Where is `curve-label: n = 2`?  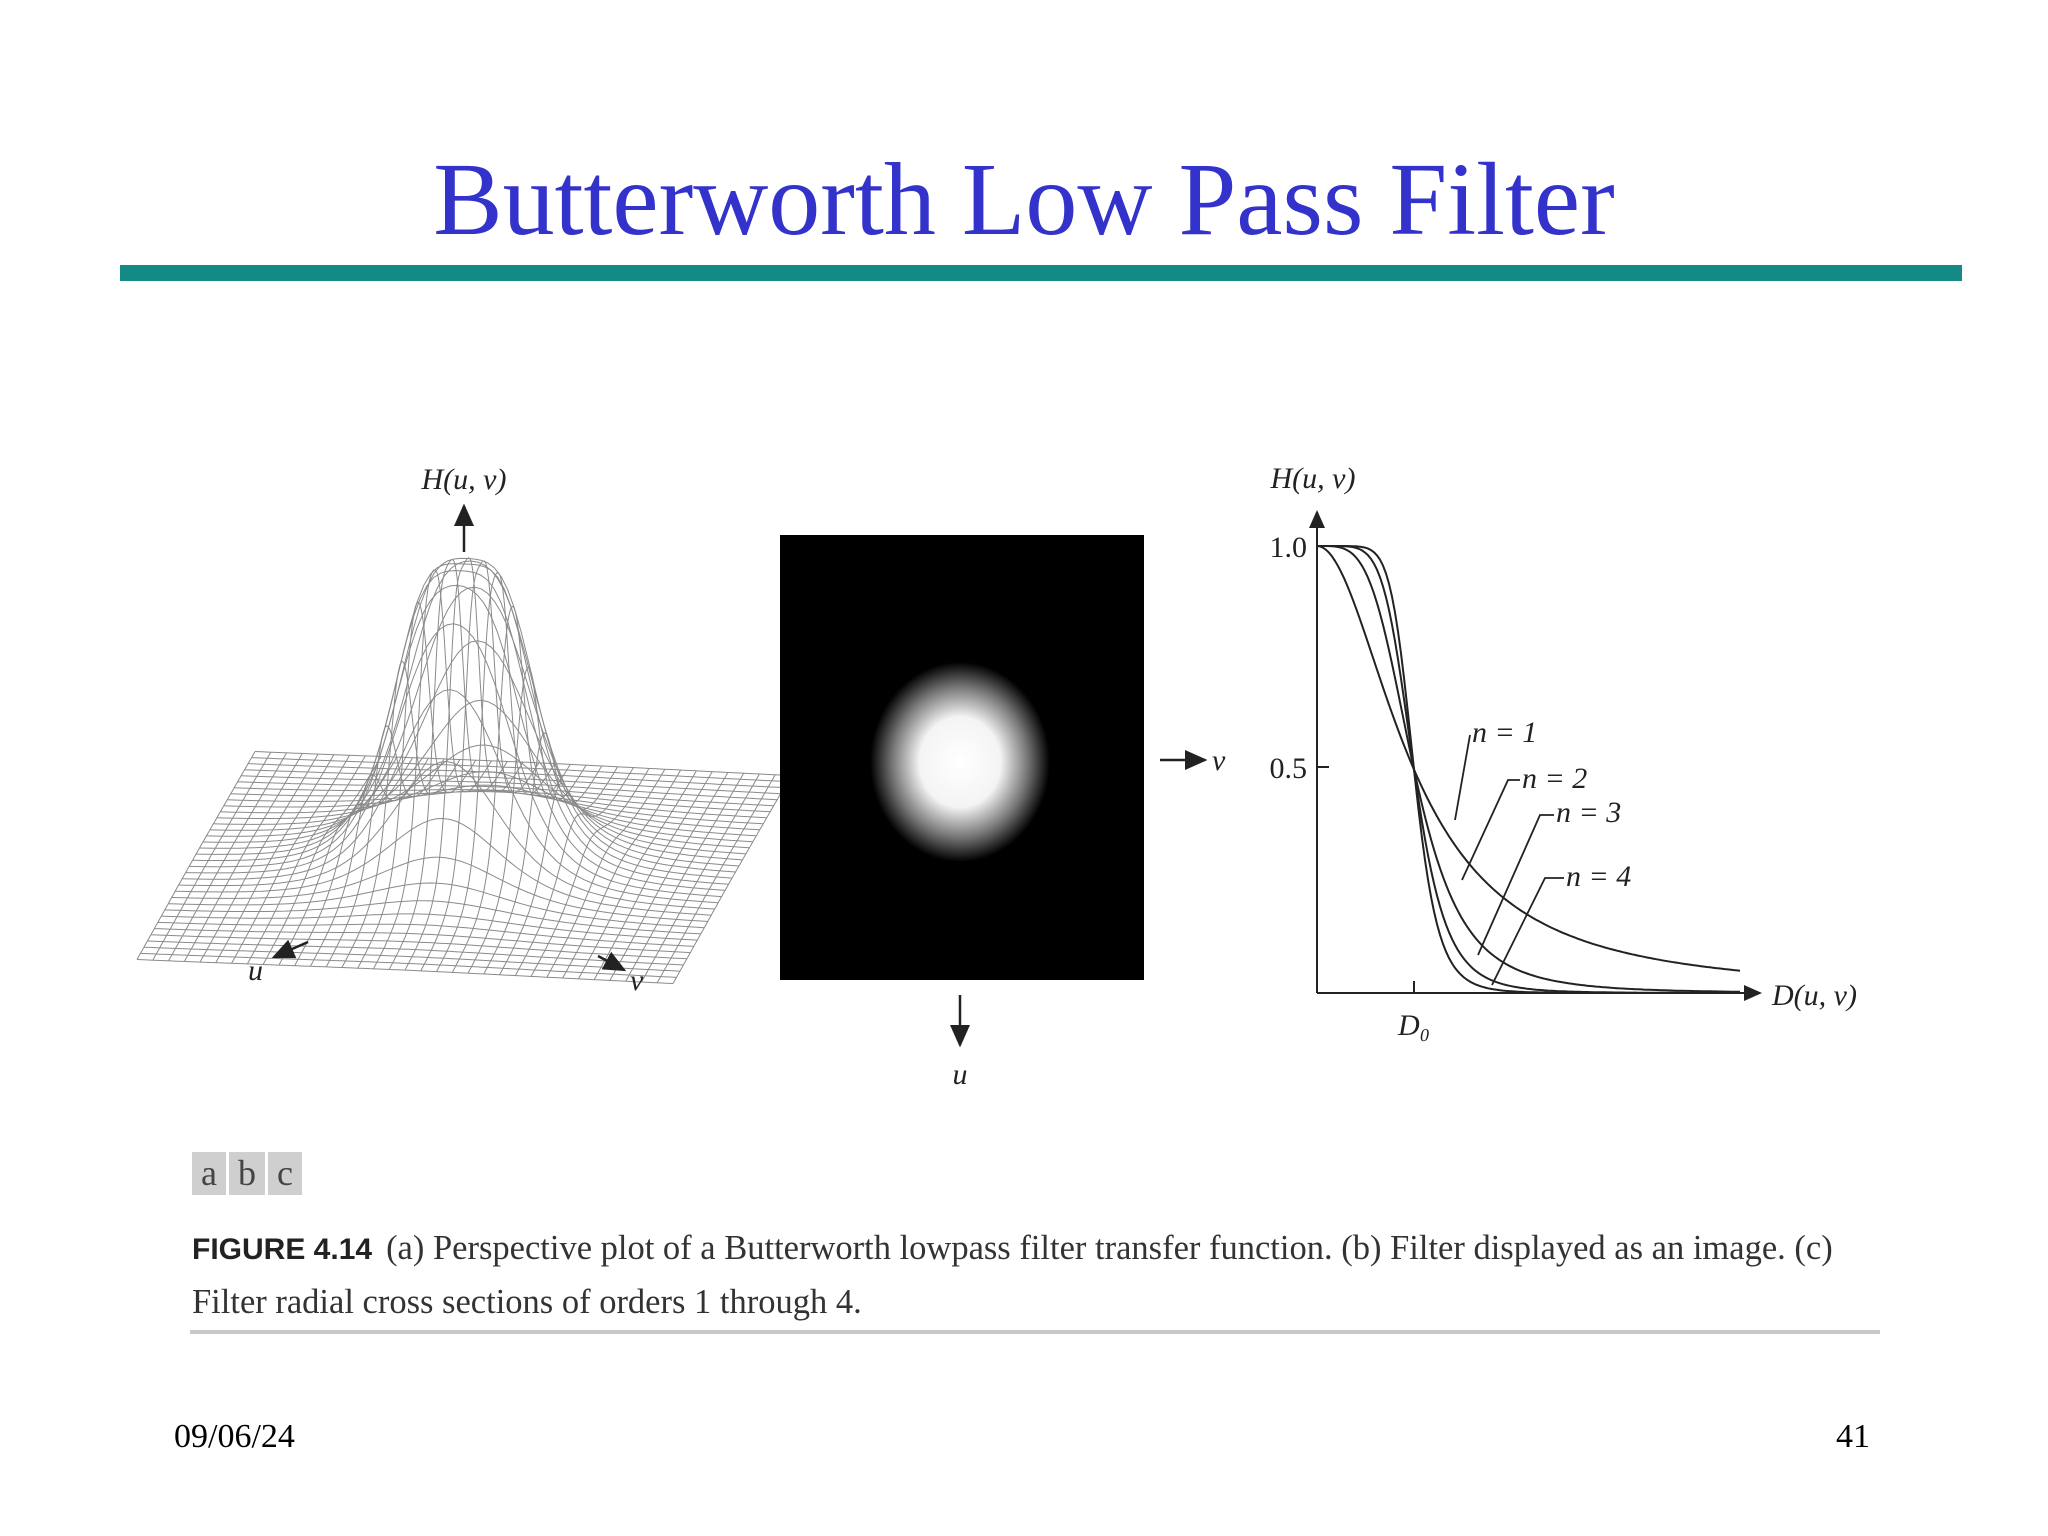 curve-label: n = 2 is located at coordinates (1554, 778).